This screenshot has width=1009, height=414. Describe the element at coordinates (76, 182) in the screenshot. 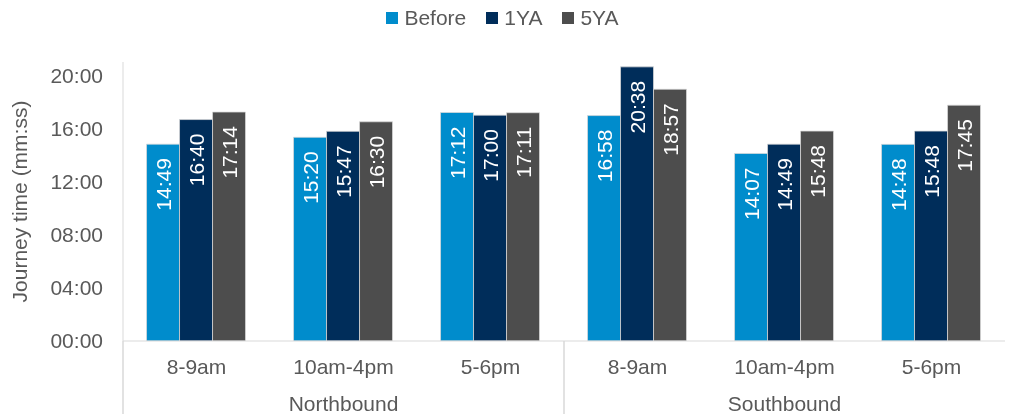

I see `y-tick-label: 12:00` at that location.